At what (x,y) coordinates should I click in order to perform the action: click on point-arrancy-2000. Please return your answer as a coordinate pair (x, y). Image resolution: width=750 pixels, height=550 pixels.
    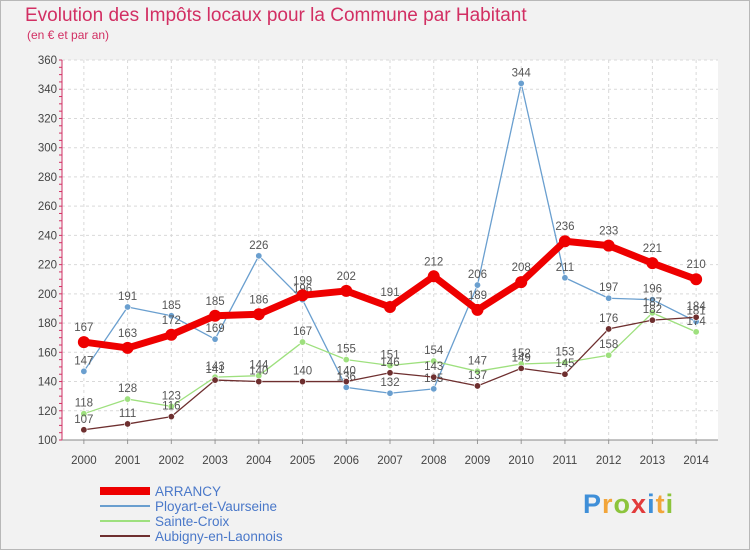
    Looking at the image, I should click on (83, 342).